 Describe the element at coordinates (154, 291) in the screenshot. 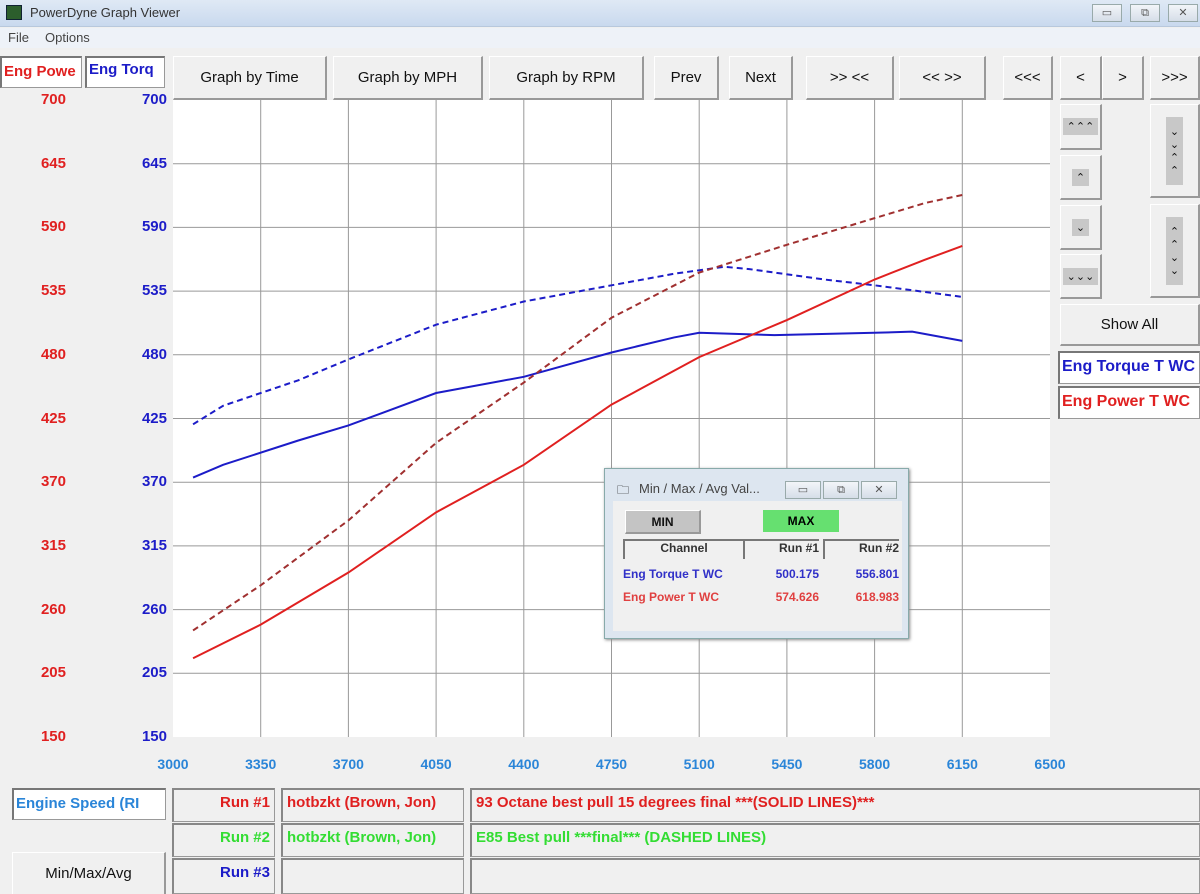

I see `torque-y-tick-label: 535` at that location.